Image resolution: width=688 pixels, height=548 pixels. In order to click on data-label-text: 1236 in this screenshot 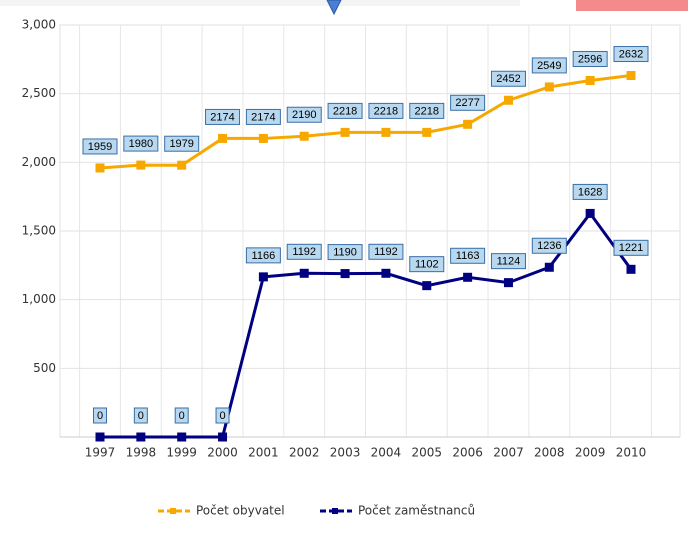, I will do `click(549, 246)`.